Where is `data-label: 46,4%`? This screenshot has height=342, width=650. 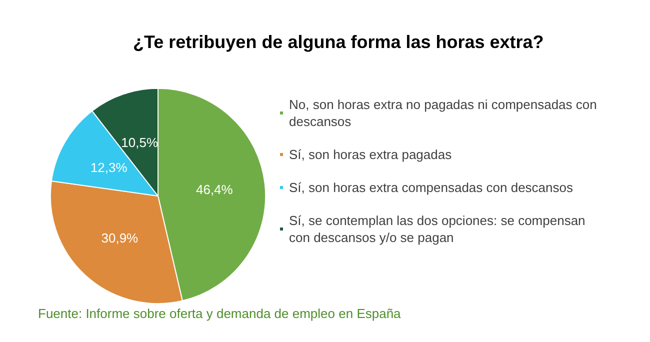
data-label: 46,4% is located at coordinates (215, 190).